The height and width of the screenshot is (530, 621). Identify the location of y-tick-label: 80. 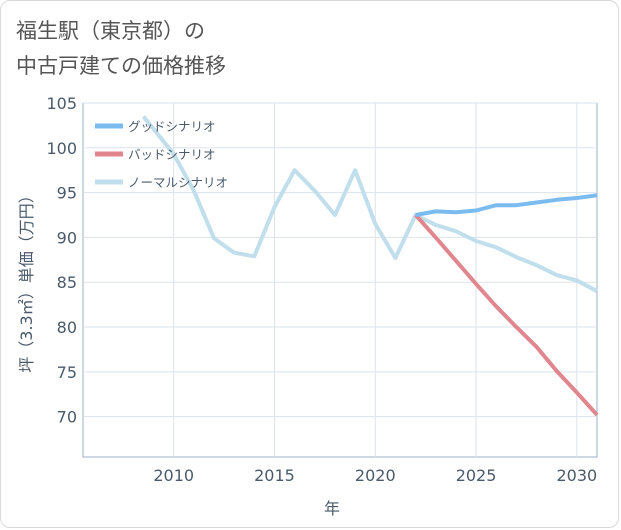
(67, 327).